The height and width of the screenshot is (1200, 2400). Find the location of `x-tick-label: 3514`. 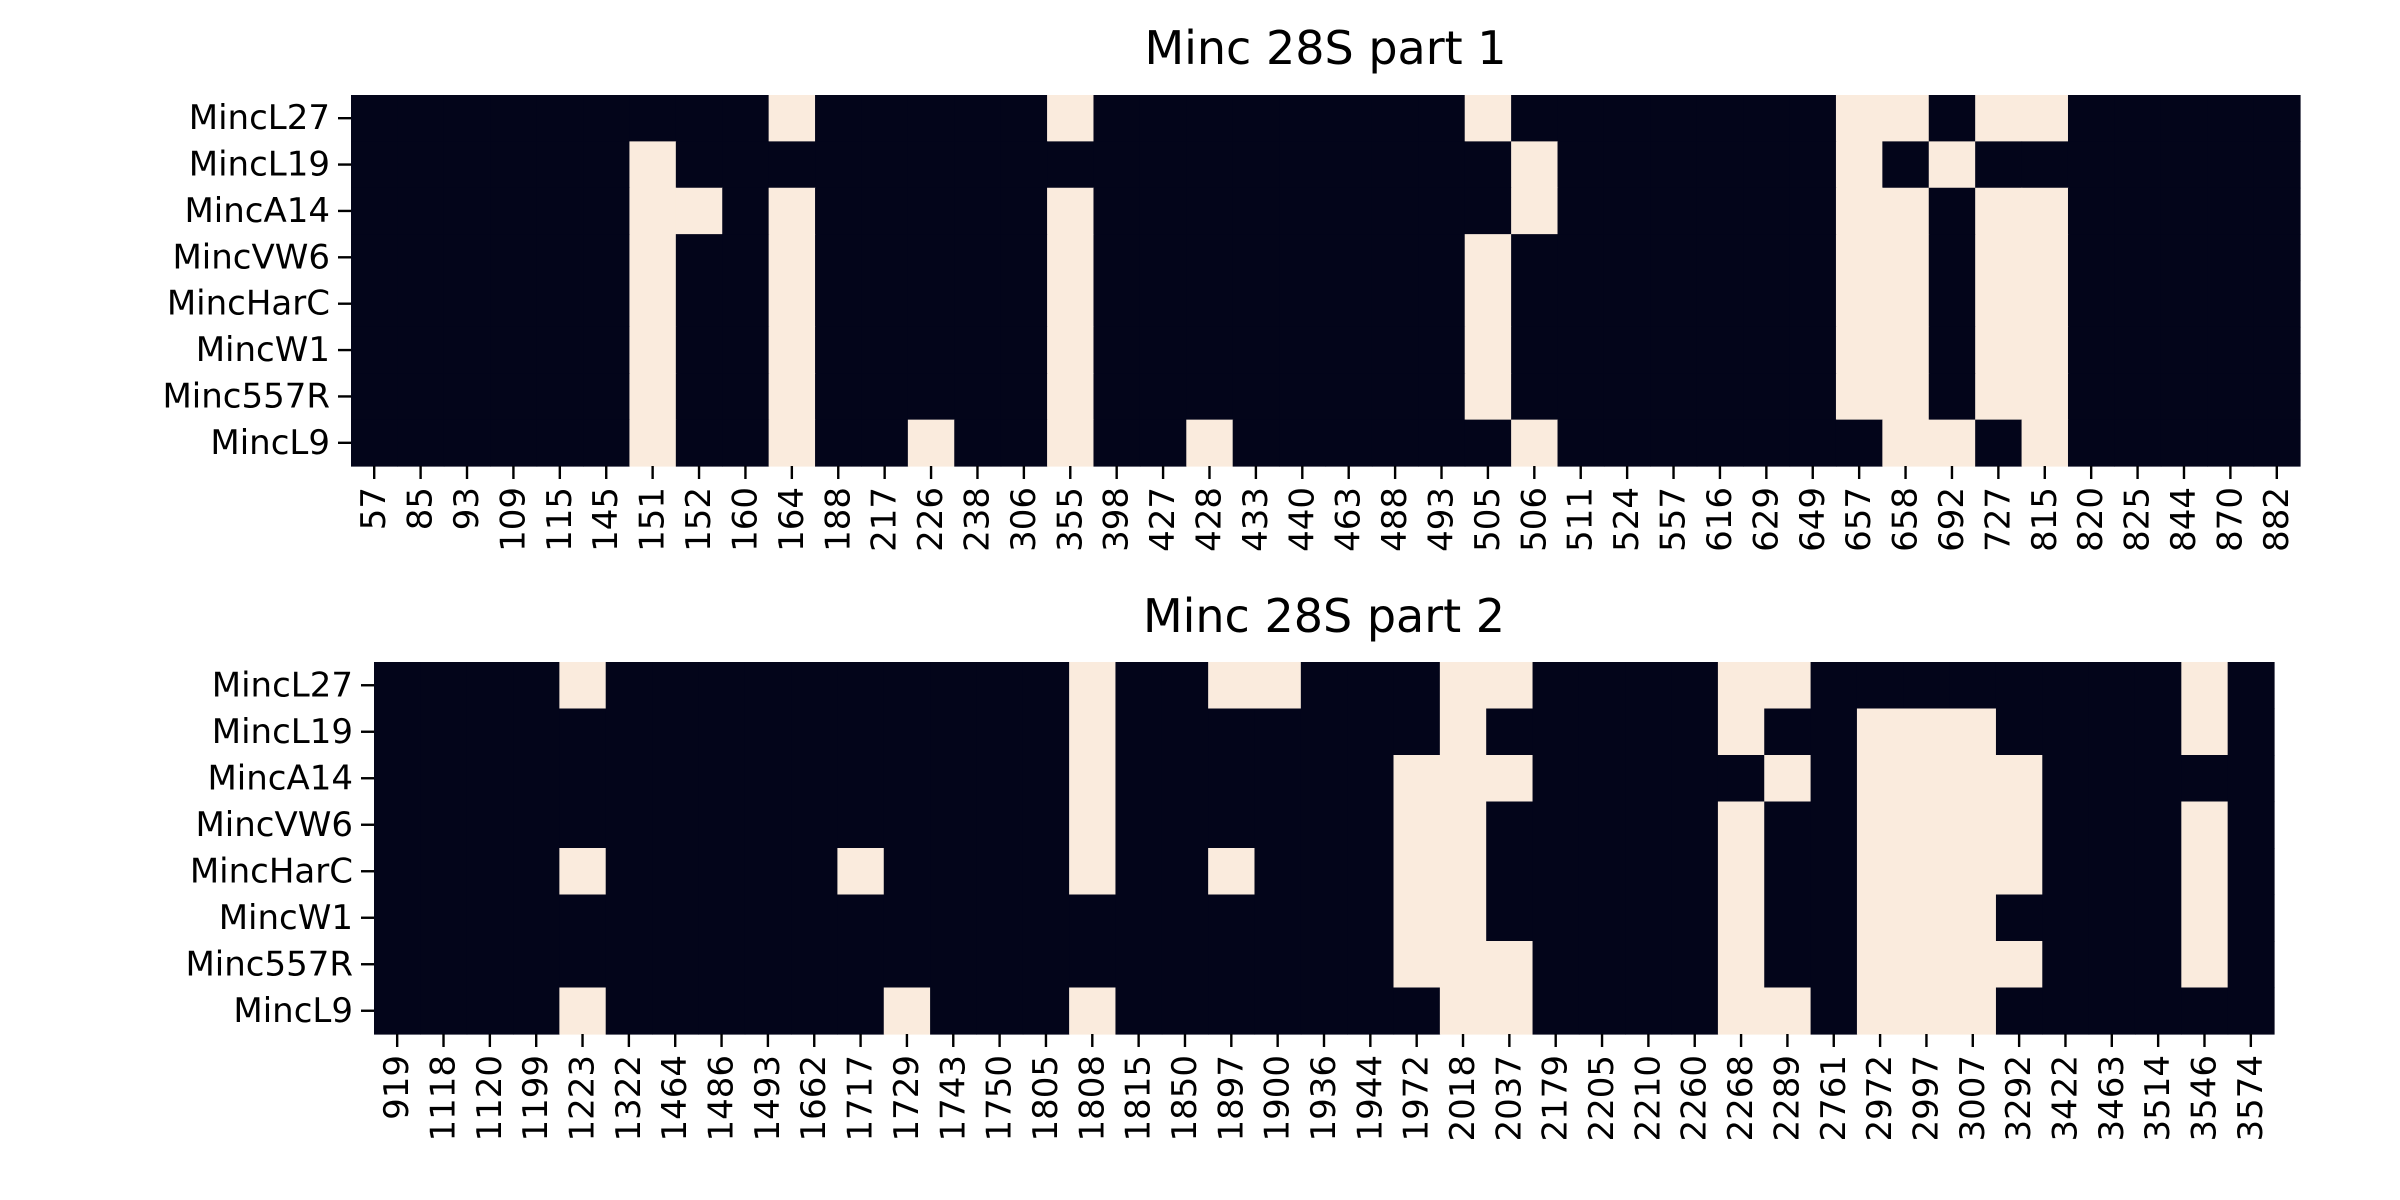

x-tick-label: 3514 is located at coordinates (2158, 1098).